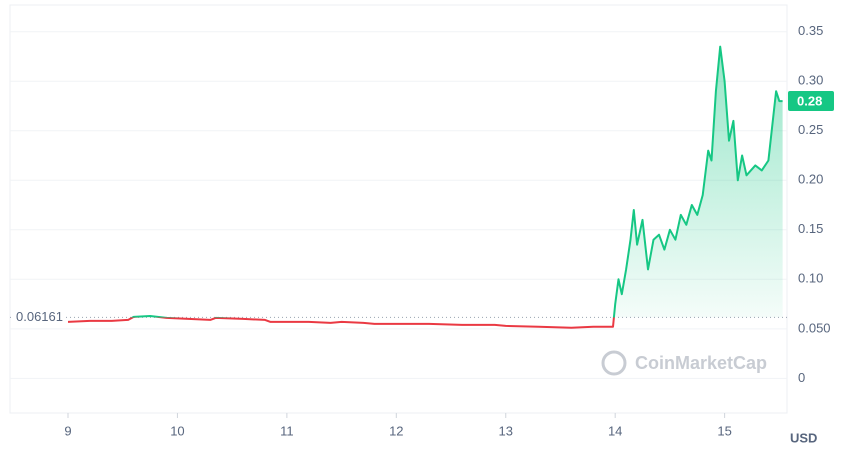 The width and height of the screenshot is (850, 453). I want to click on baseline-label: 0.06161, so click(39, 316).